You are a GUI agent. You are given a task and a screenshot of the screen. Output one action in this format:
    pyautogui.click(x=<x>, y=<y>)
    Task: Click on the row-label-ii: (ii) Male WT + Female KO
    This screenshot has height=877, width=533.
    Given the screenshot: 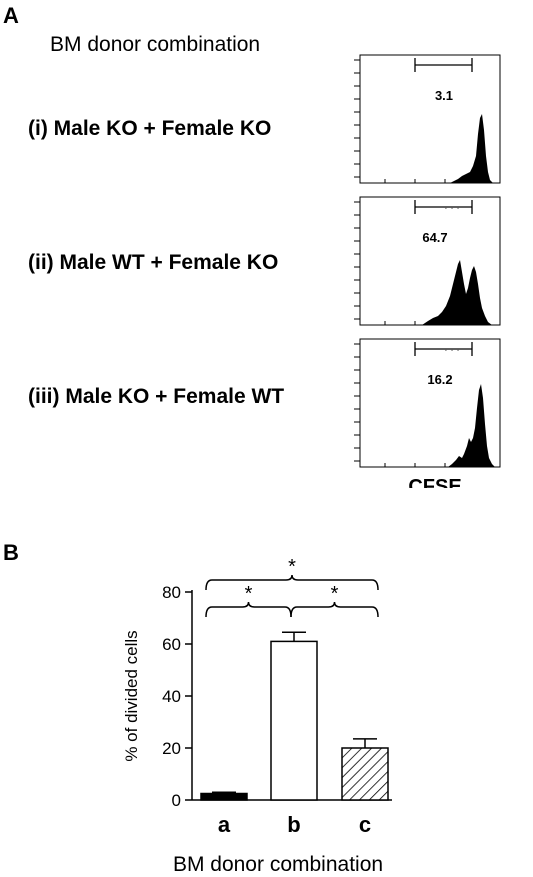 What is the action you would take?
    pyautogui.click(x=153, y=262)
    